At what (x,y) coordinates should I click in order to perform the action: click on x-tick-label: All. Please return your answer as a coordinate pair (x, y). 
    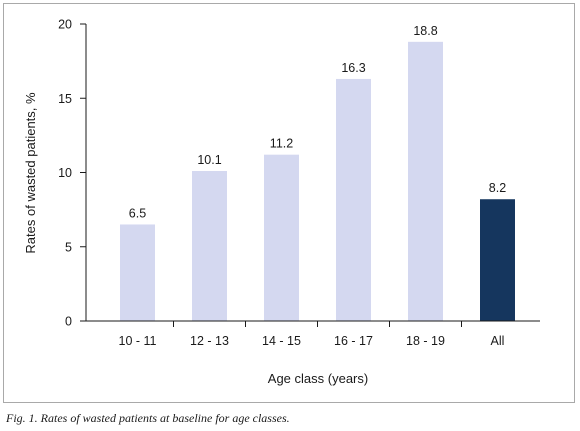
    Looking at the image, I should click on (498, 341).